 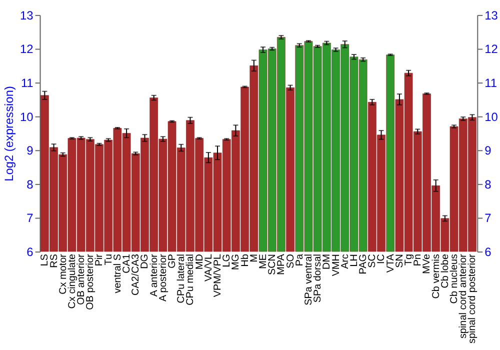 What do you see at coordinates (491, 117) in the screenshot?
I see `y2-tick-label: 10` at bounding box center [491, 117].